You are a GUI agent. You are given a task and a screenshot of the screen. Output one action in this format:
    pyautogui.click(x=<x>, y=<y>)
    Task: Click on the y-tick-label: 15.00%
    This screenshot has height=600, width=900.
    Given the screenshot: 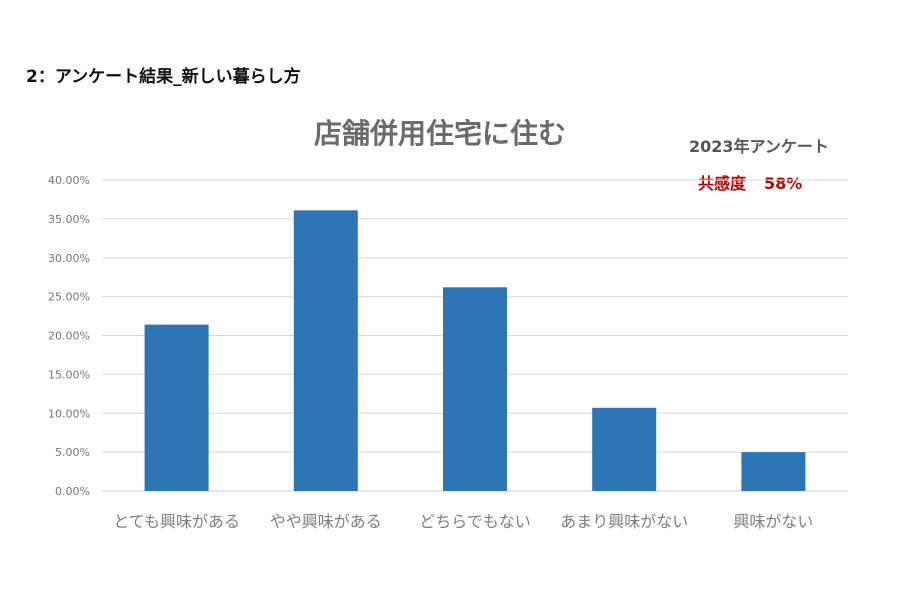 What is the action you would take?
    pyautogui.click(x=69, y=374)
    